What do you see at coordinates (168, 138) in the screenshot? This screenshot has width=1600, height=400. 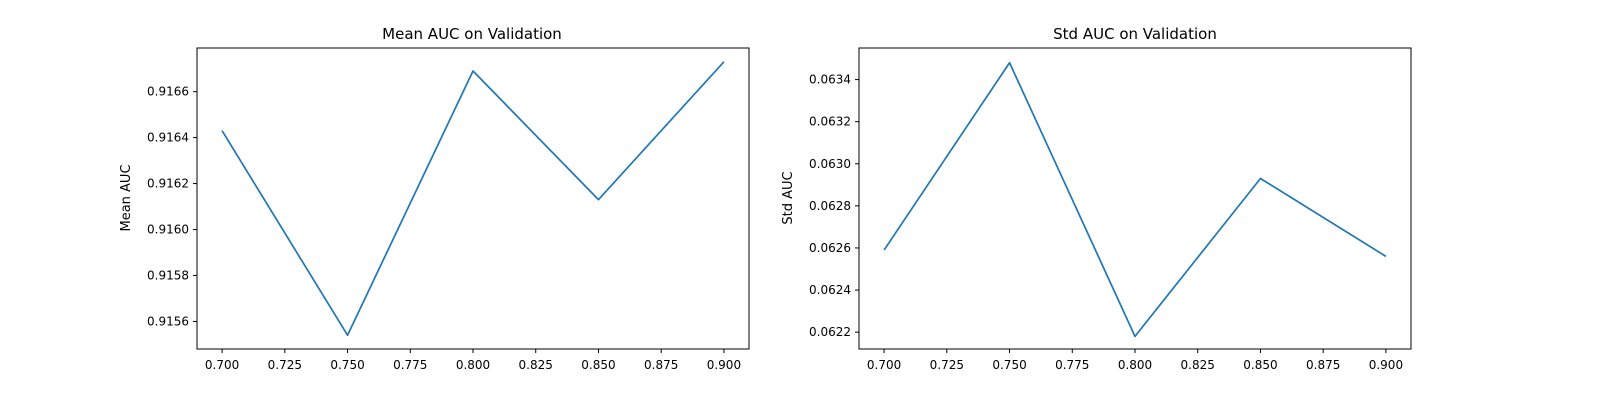 I see `y-tick-label: 0.9164` at bounding box center [168, 138].